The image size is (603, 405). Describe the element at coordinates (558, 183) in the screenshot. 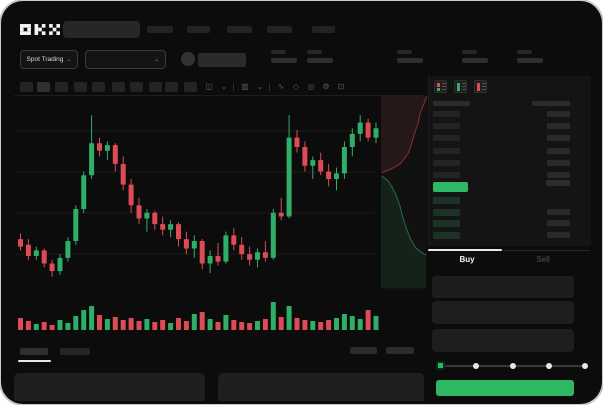

I see `last-size-placeholder` at that location.